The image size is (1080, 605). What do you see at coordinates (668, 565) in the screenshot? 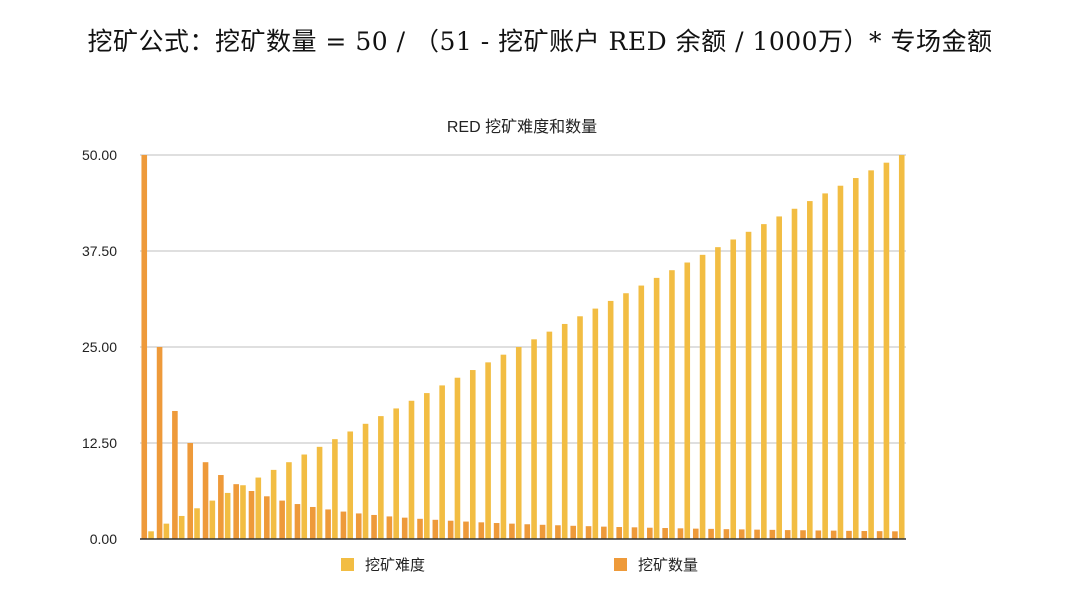
I see `legend-label-2: 挖矿数量` at bounding box center [668, 565].